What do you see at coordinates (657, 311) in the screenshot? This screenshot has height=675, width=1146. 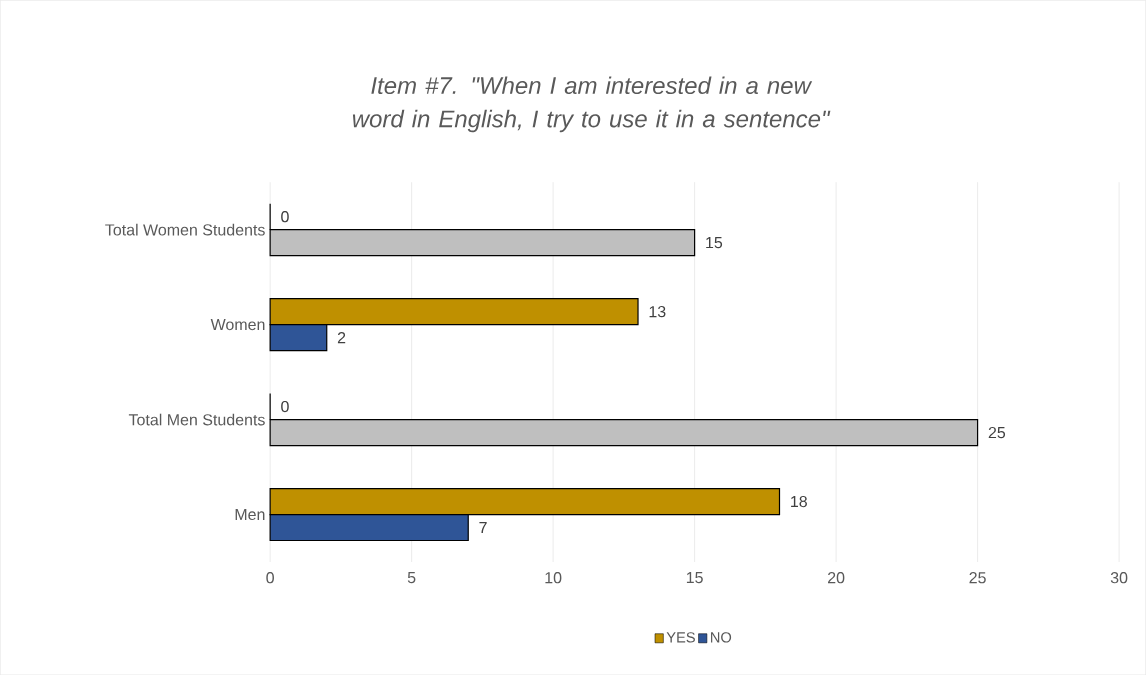 I see `data-label: 13` at bounding box center [657, 311].